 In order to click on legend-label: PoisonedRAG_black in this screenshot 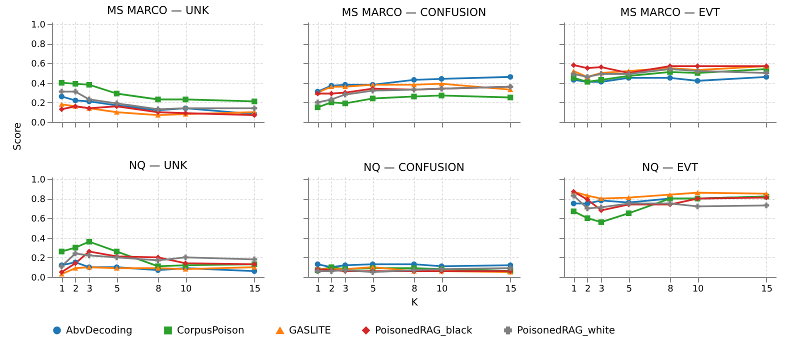, I will do `click(423, 330)`.